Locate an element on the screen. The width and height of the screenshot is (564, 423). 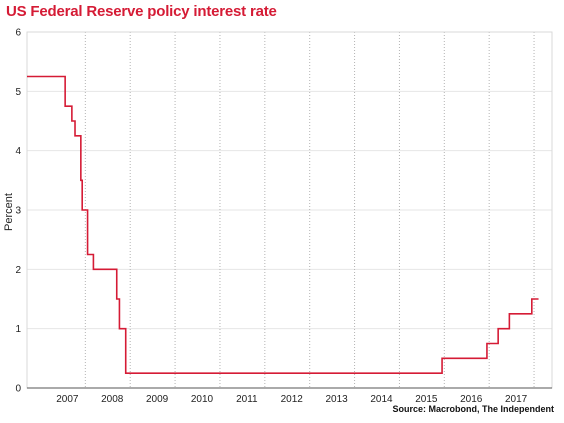
x-tick-label: 2012 is located at coordinates (292, 399).